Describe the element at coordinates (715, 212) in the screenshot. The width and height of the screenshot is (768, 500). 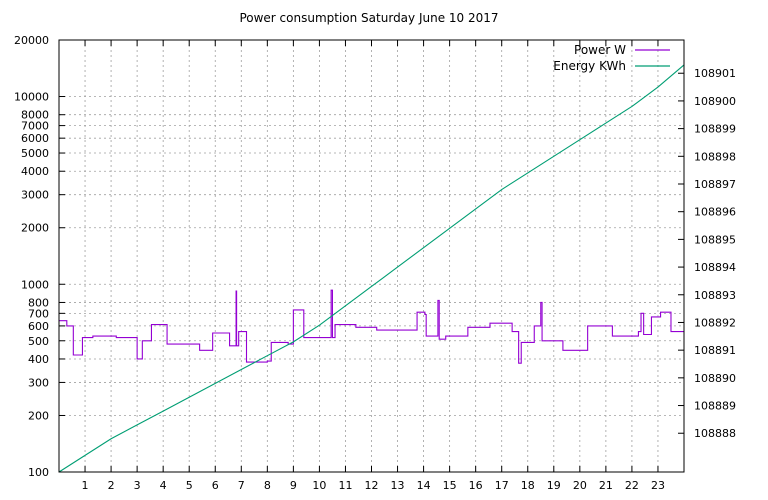
I see `y-right-tick-label: 108896` at that location.